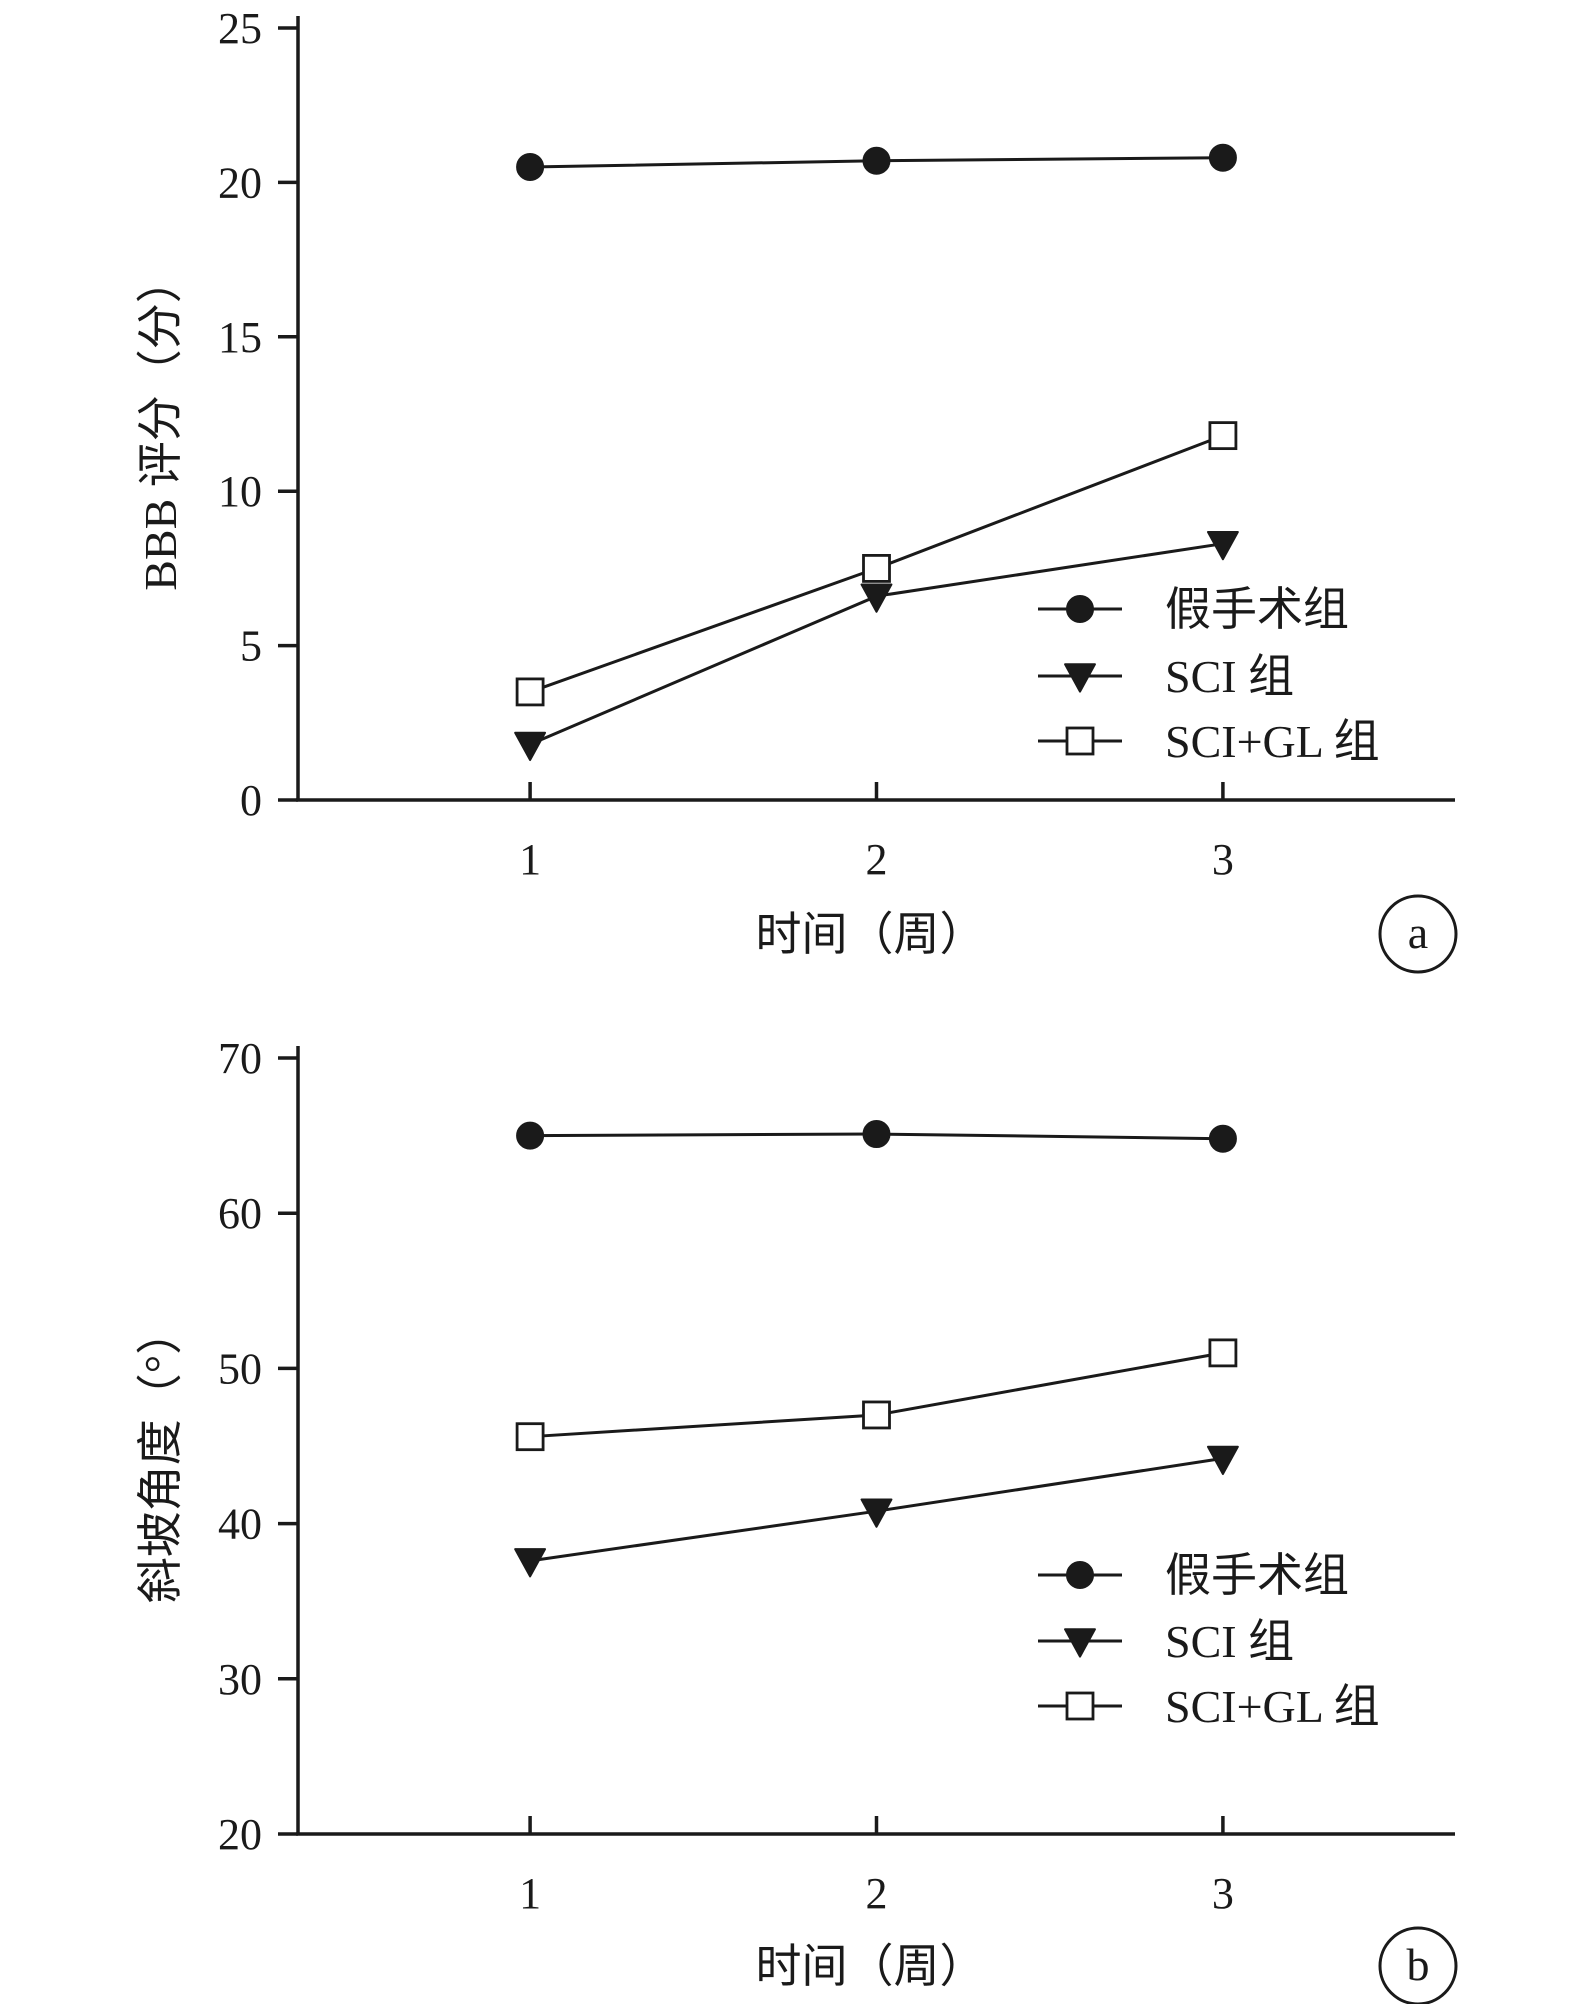 This screenshot has width=1575, height=2004. What do you see at coordinates (240, 1213) in the screenshot?
I see `y-tick-label: 60` at bounding box center [240, 1213].